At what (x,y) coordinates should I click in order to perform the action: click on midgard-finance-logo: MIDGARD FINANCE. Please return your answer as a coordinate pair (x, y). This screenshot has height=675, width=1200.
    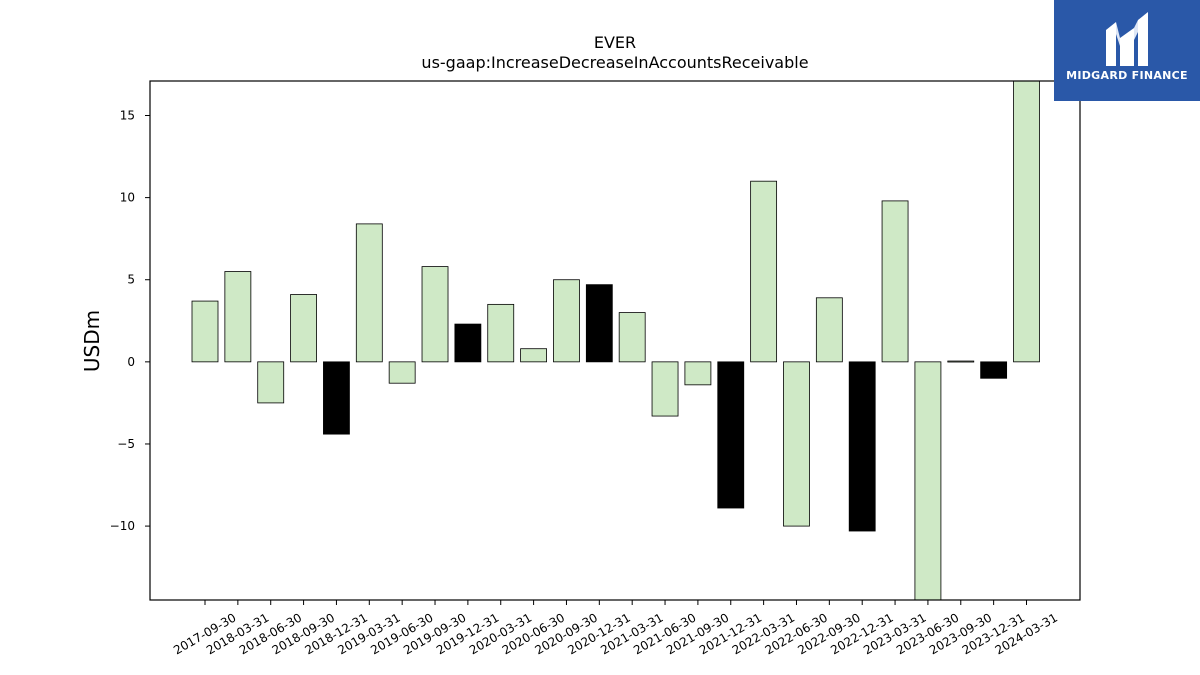
    Looking at the image, I should click on (1127, 50).